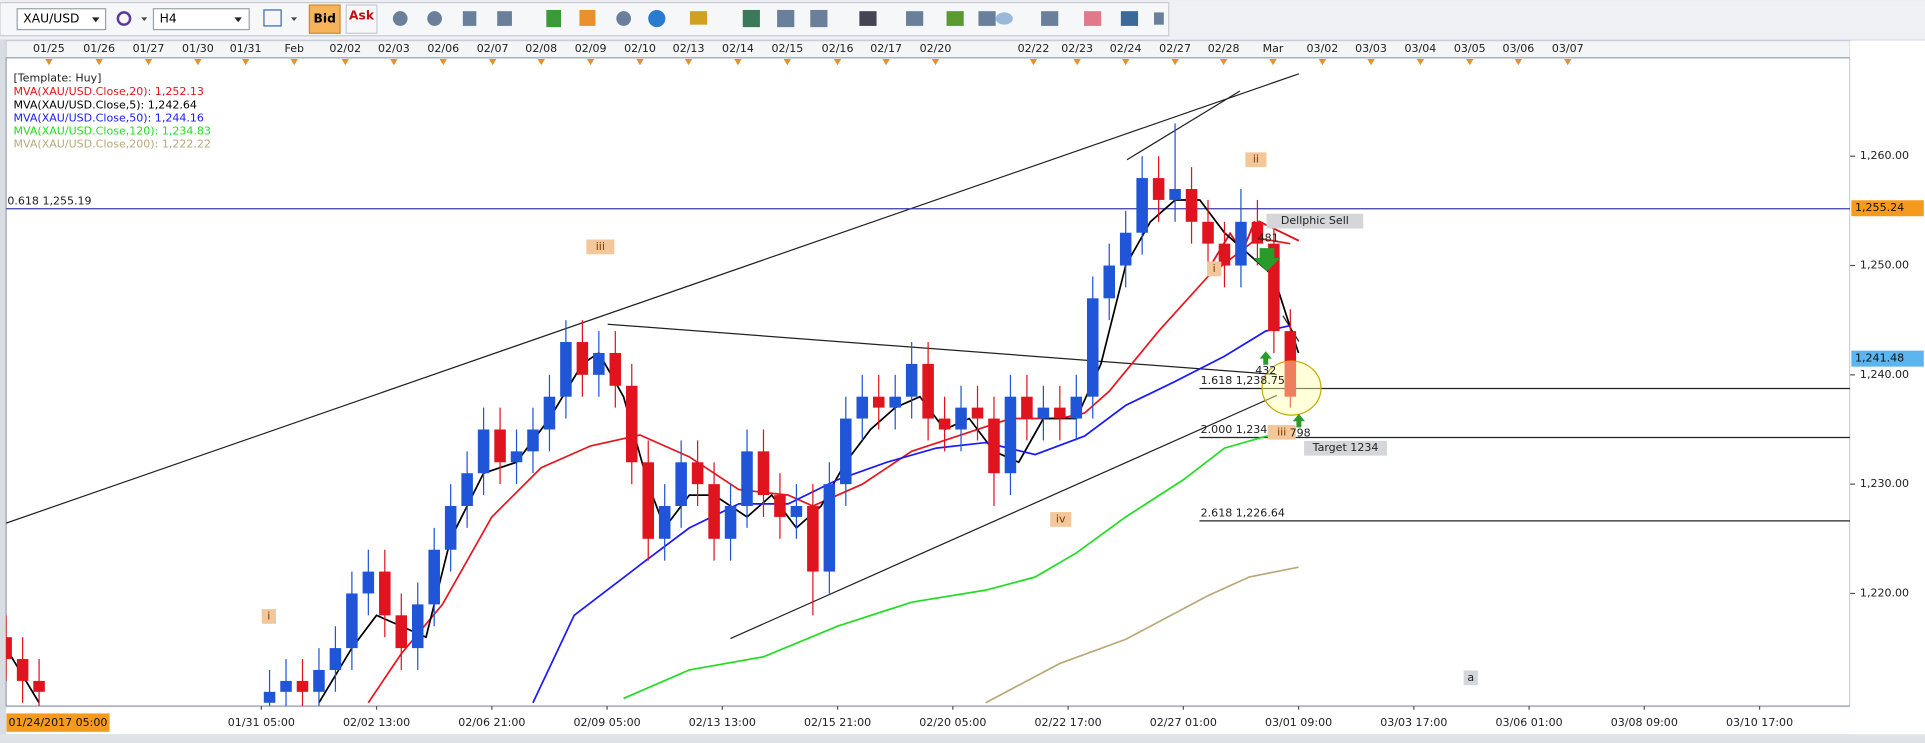 The height and width of the screenshot is (743, 1925). I want to click on x-tick-label: 01/31 05:00, so click(261, 722).